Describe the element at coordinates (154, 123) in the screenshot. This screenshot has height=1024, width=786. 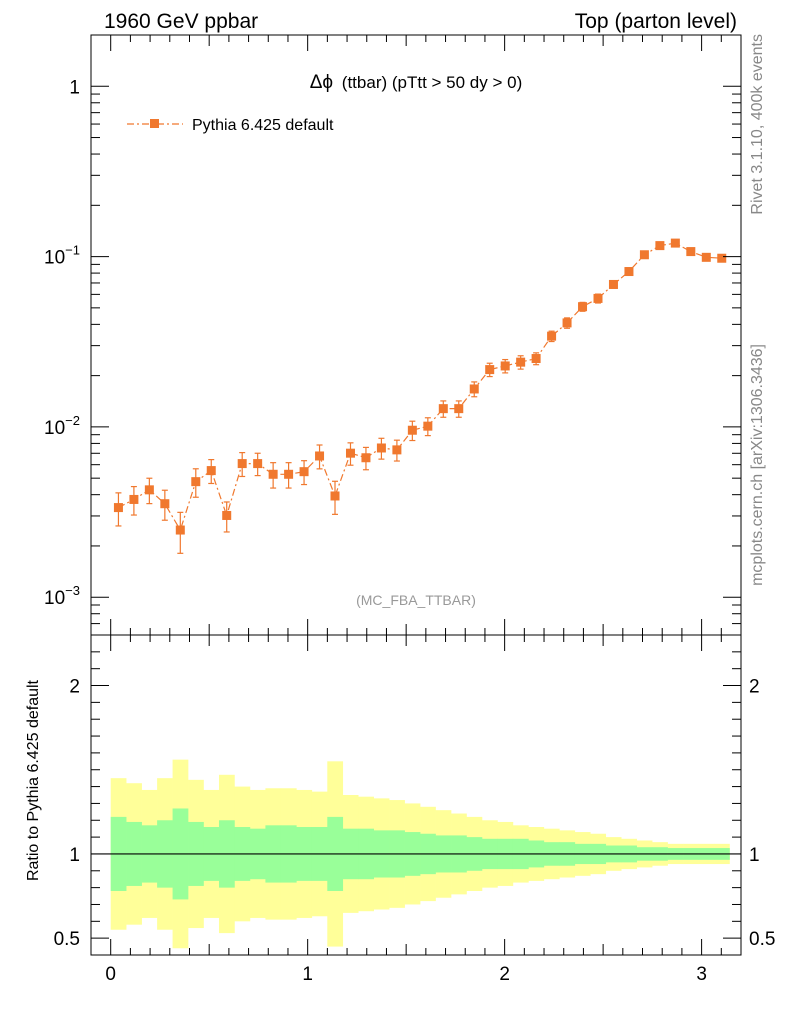
I see `legend-marker` at that location.